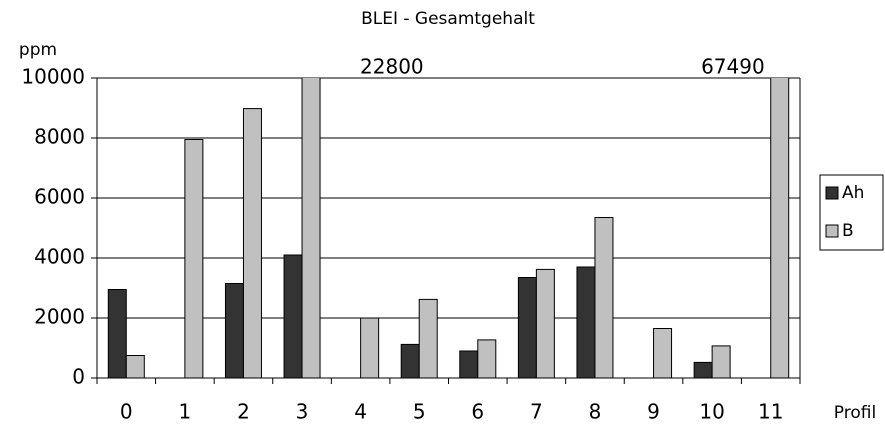 The image size is (885, 427). What do you see at coordinates (848, 231) in the screenshot?
I see `legend-label: B` at bounding box center [848, 231].